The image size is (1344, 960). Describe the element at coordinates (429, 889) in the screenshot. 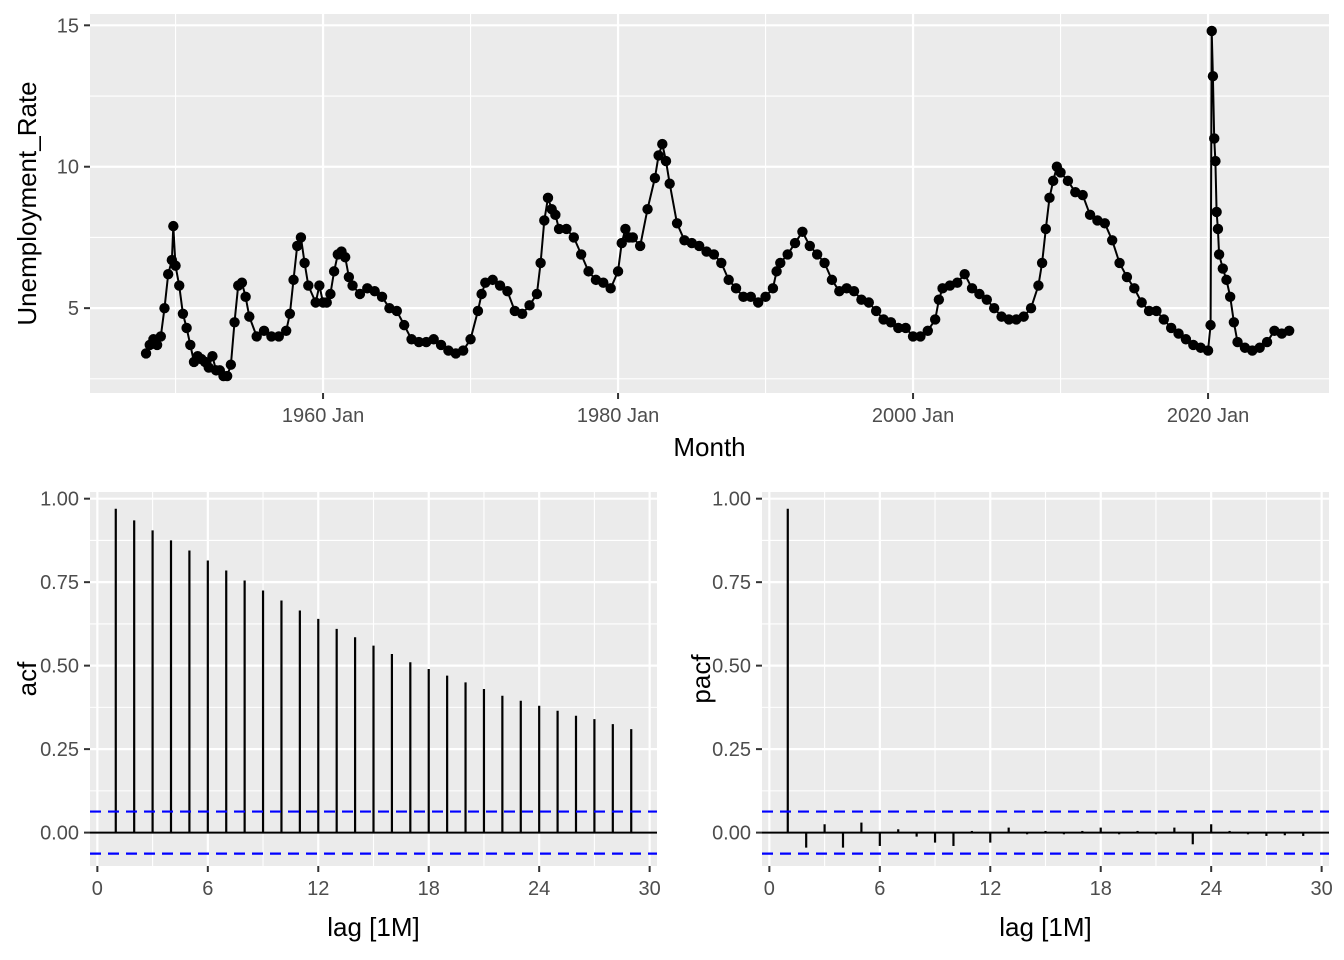

I see `x-tick-label: 18` at that location.